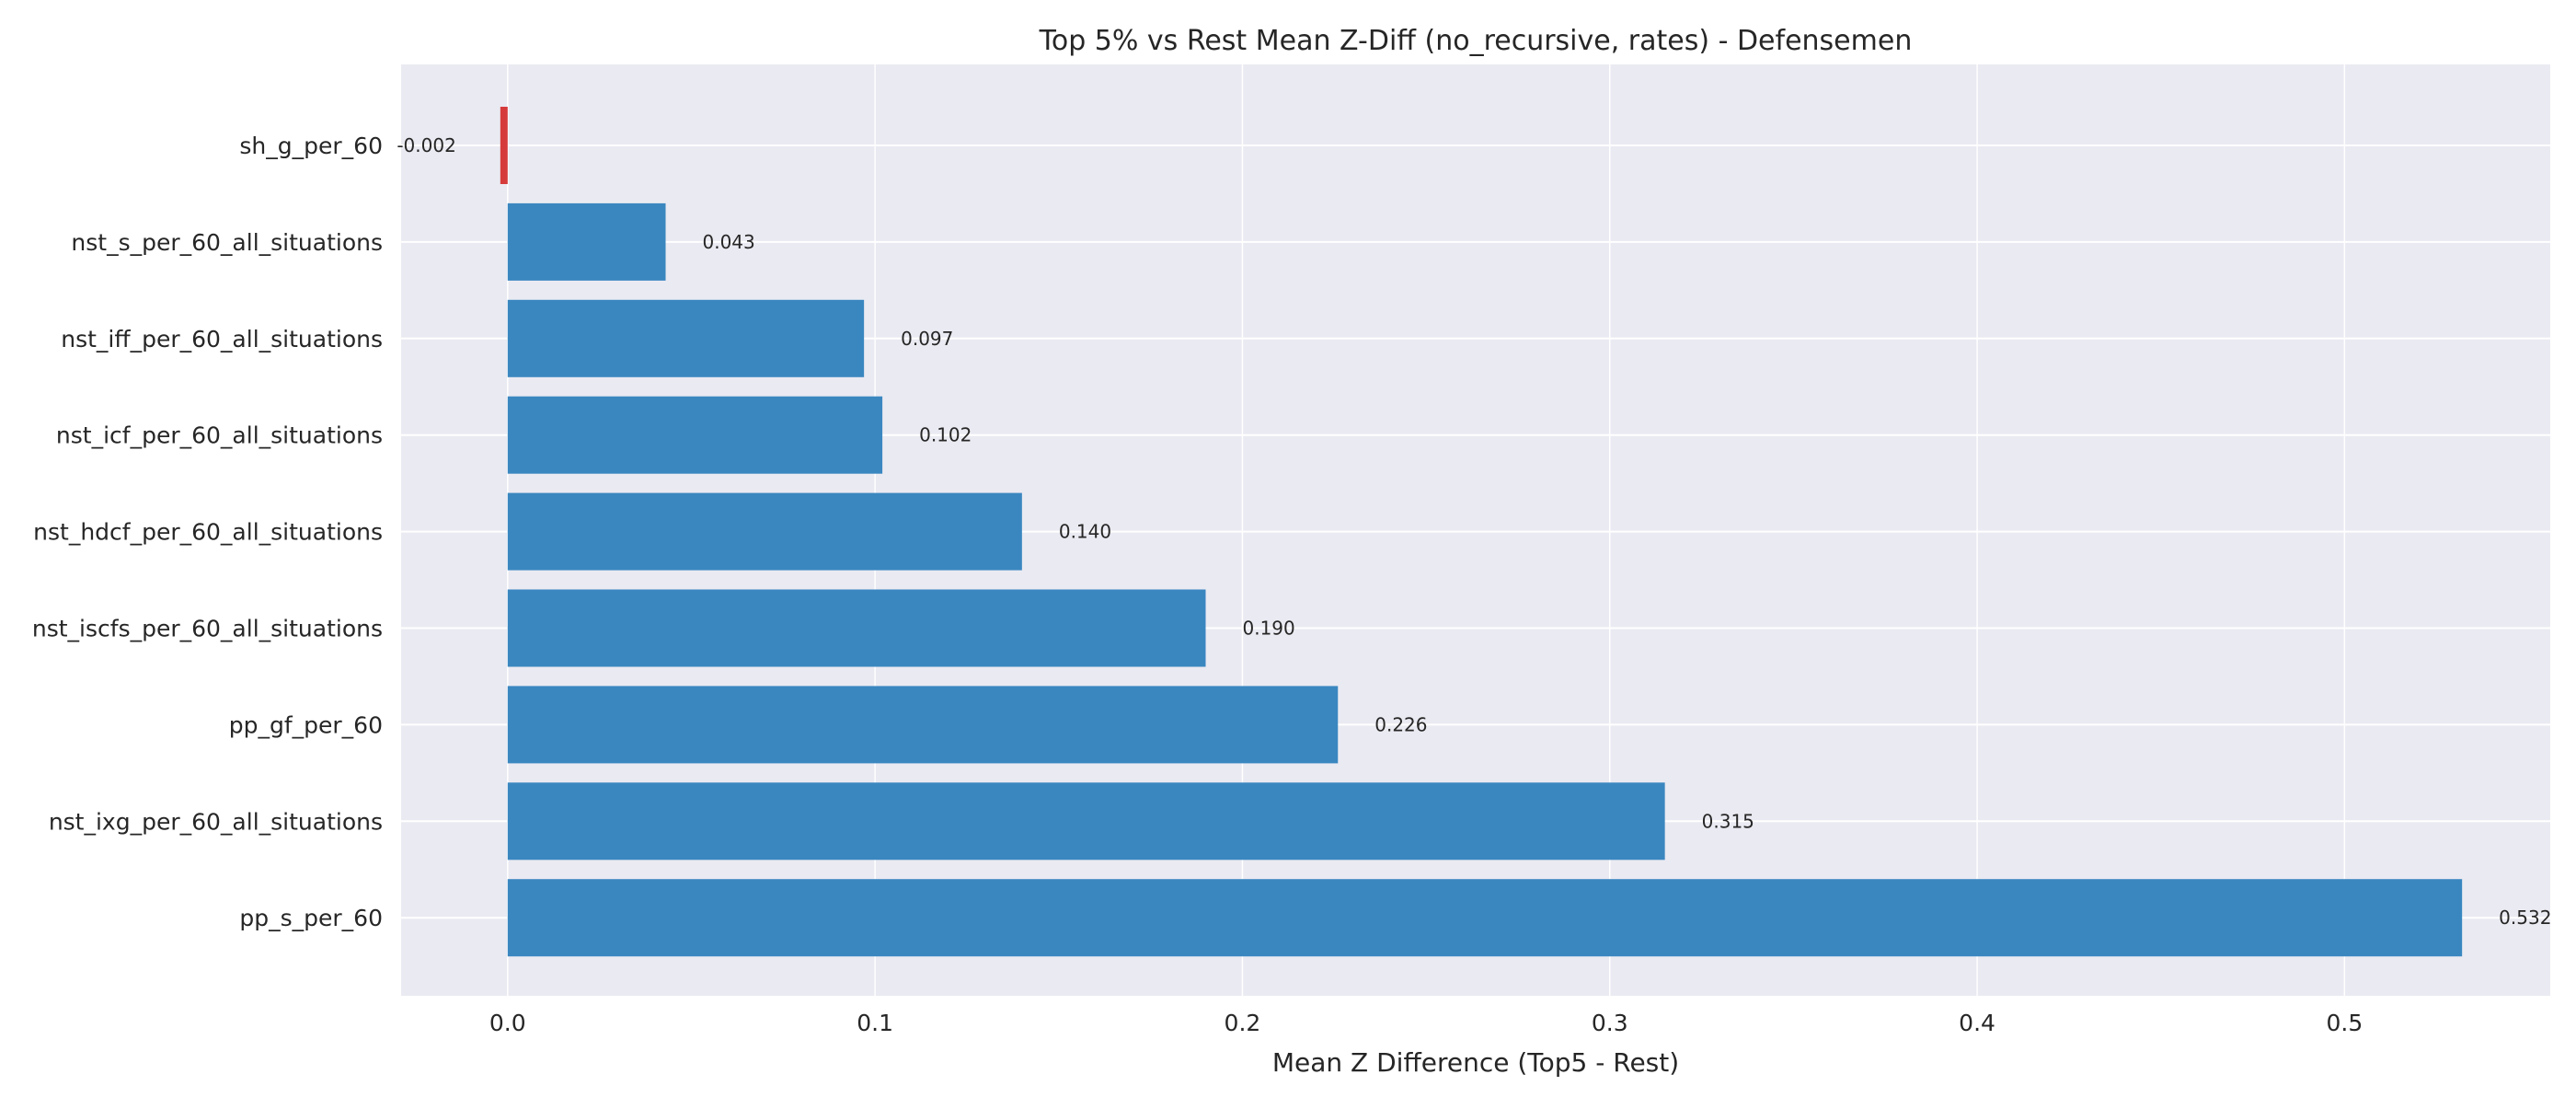  I want to click on value-label: 0.315, so click(1728, 821).